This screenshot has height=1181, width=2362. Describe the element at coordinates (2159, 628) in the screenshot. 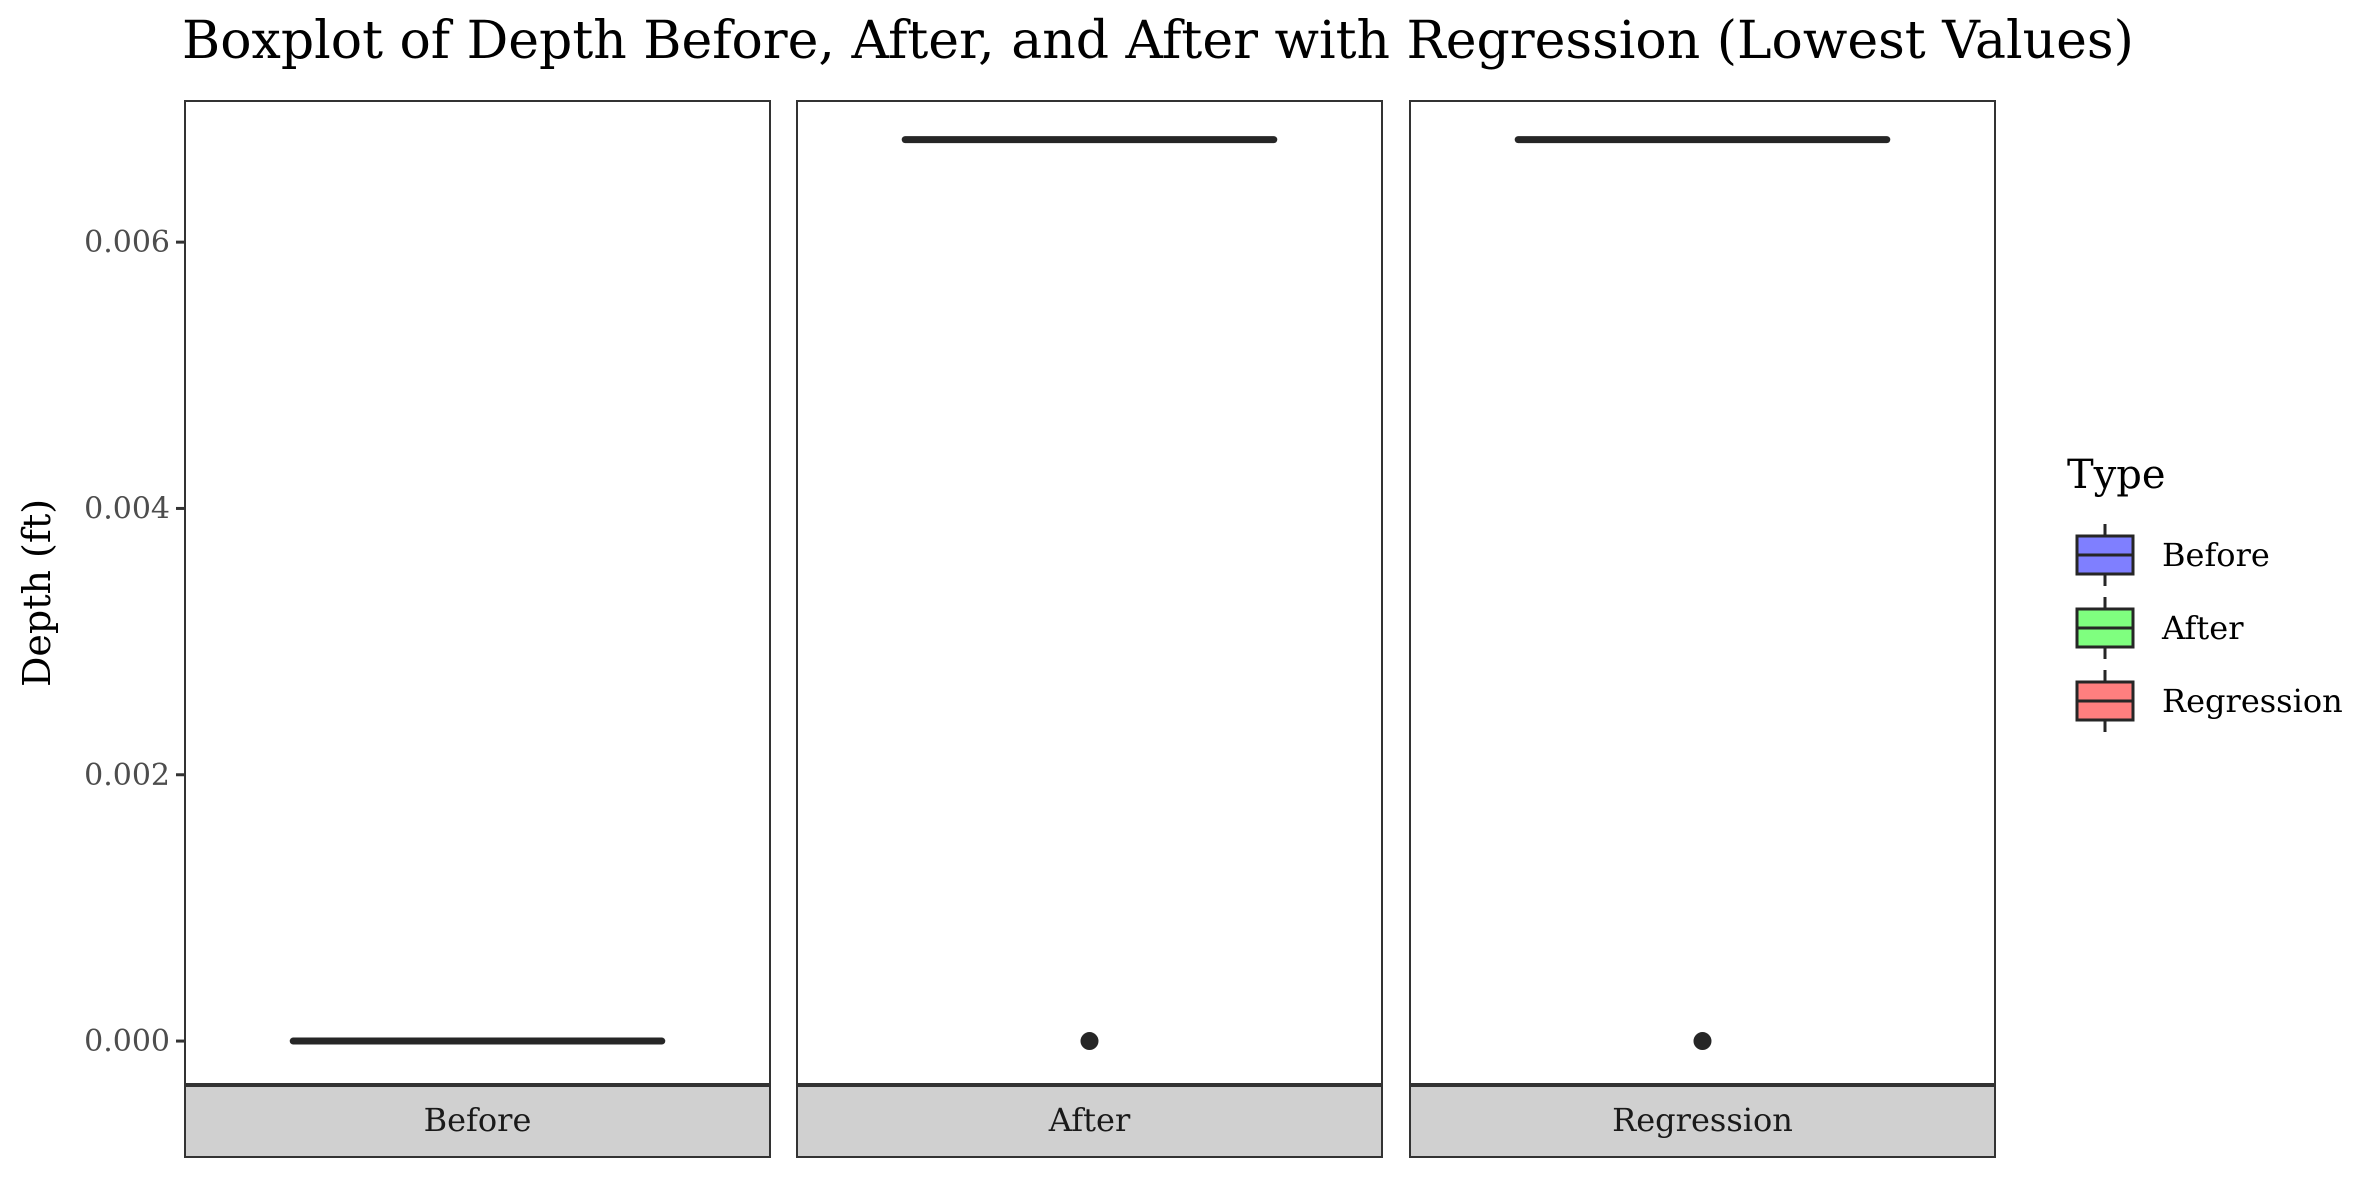

I see `legend-item-after: After` at that location.